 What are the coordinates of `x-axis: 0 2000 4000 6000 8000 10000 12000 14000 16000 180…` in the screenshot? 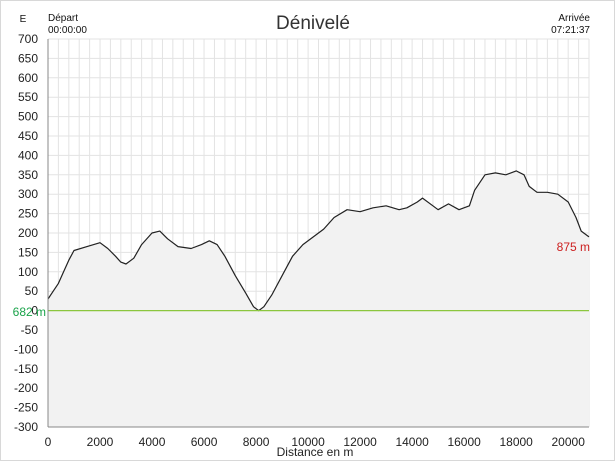 It's located at (317, 437).